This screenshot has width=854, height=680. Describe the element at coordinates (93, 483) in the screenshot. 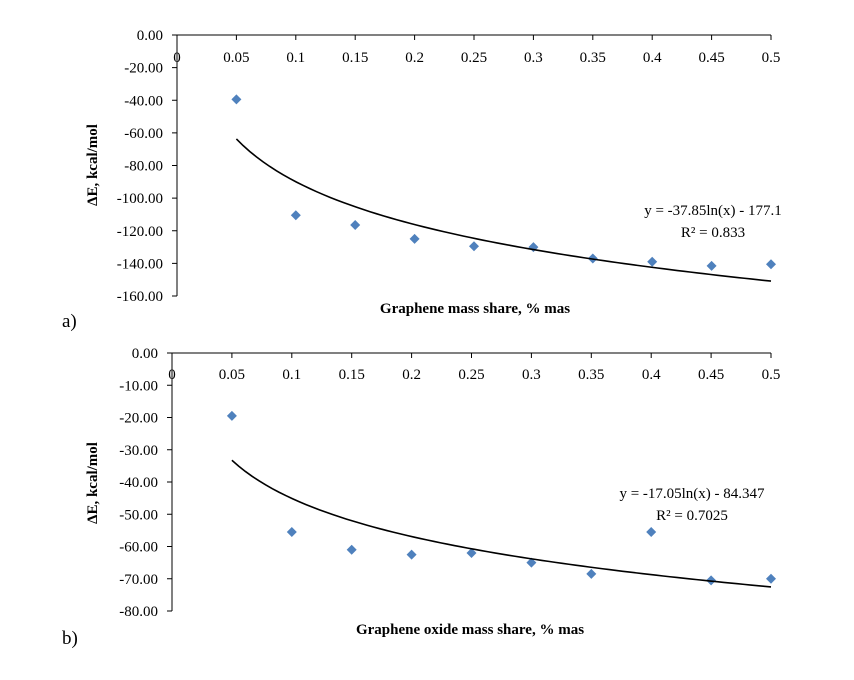

I see `y-axis-title-b: ΔE, kcal/mol` at that location.